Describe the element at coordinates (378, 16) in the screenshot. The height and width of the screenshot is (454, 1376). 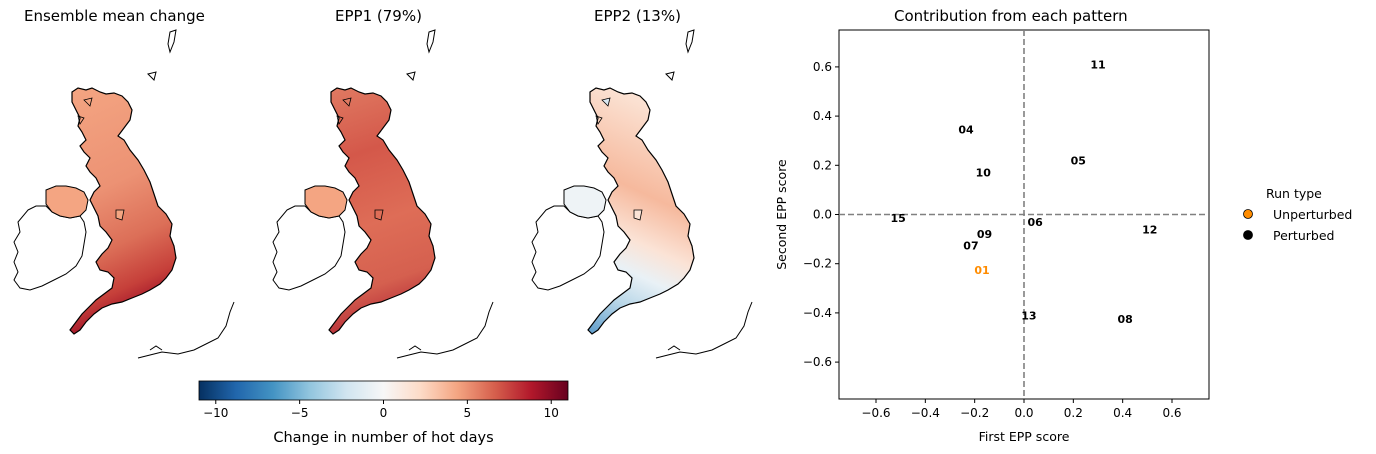
I see `map-title-epp1: EPP1 (79%)` at that location.